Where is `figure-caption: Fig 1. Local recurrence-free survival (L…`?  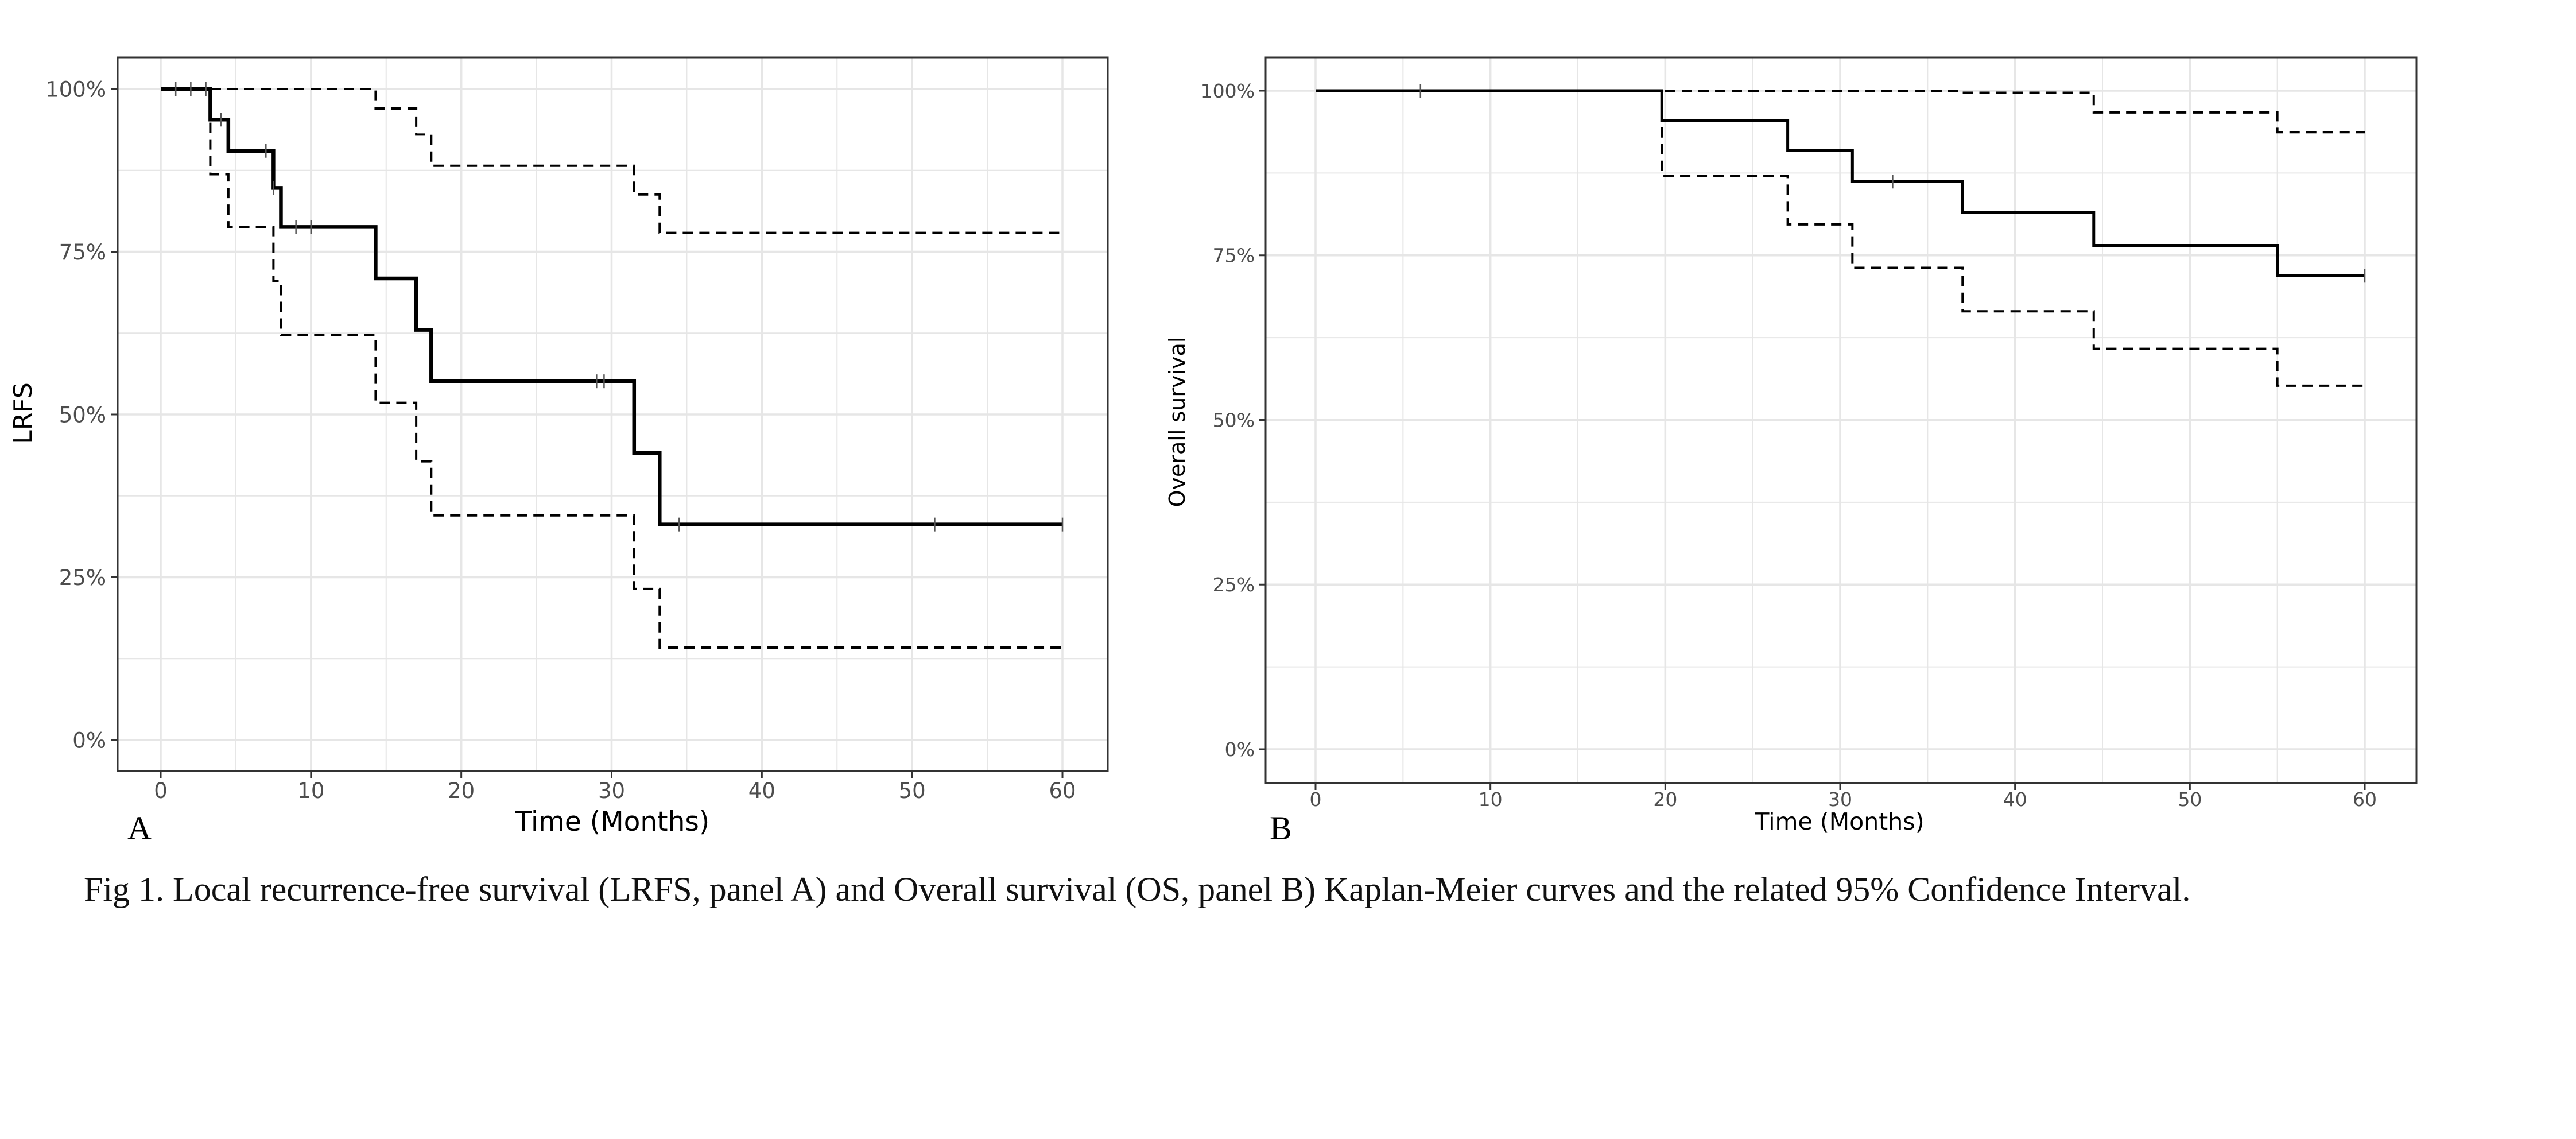 figure-caption: Fig 1. Local recurrence-free survival (L… is located at coordinates (1137, 889).